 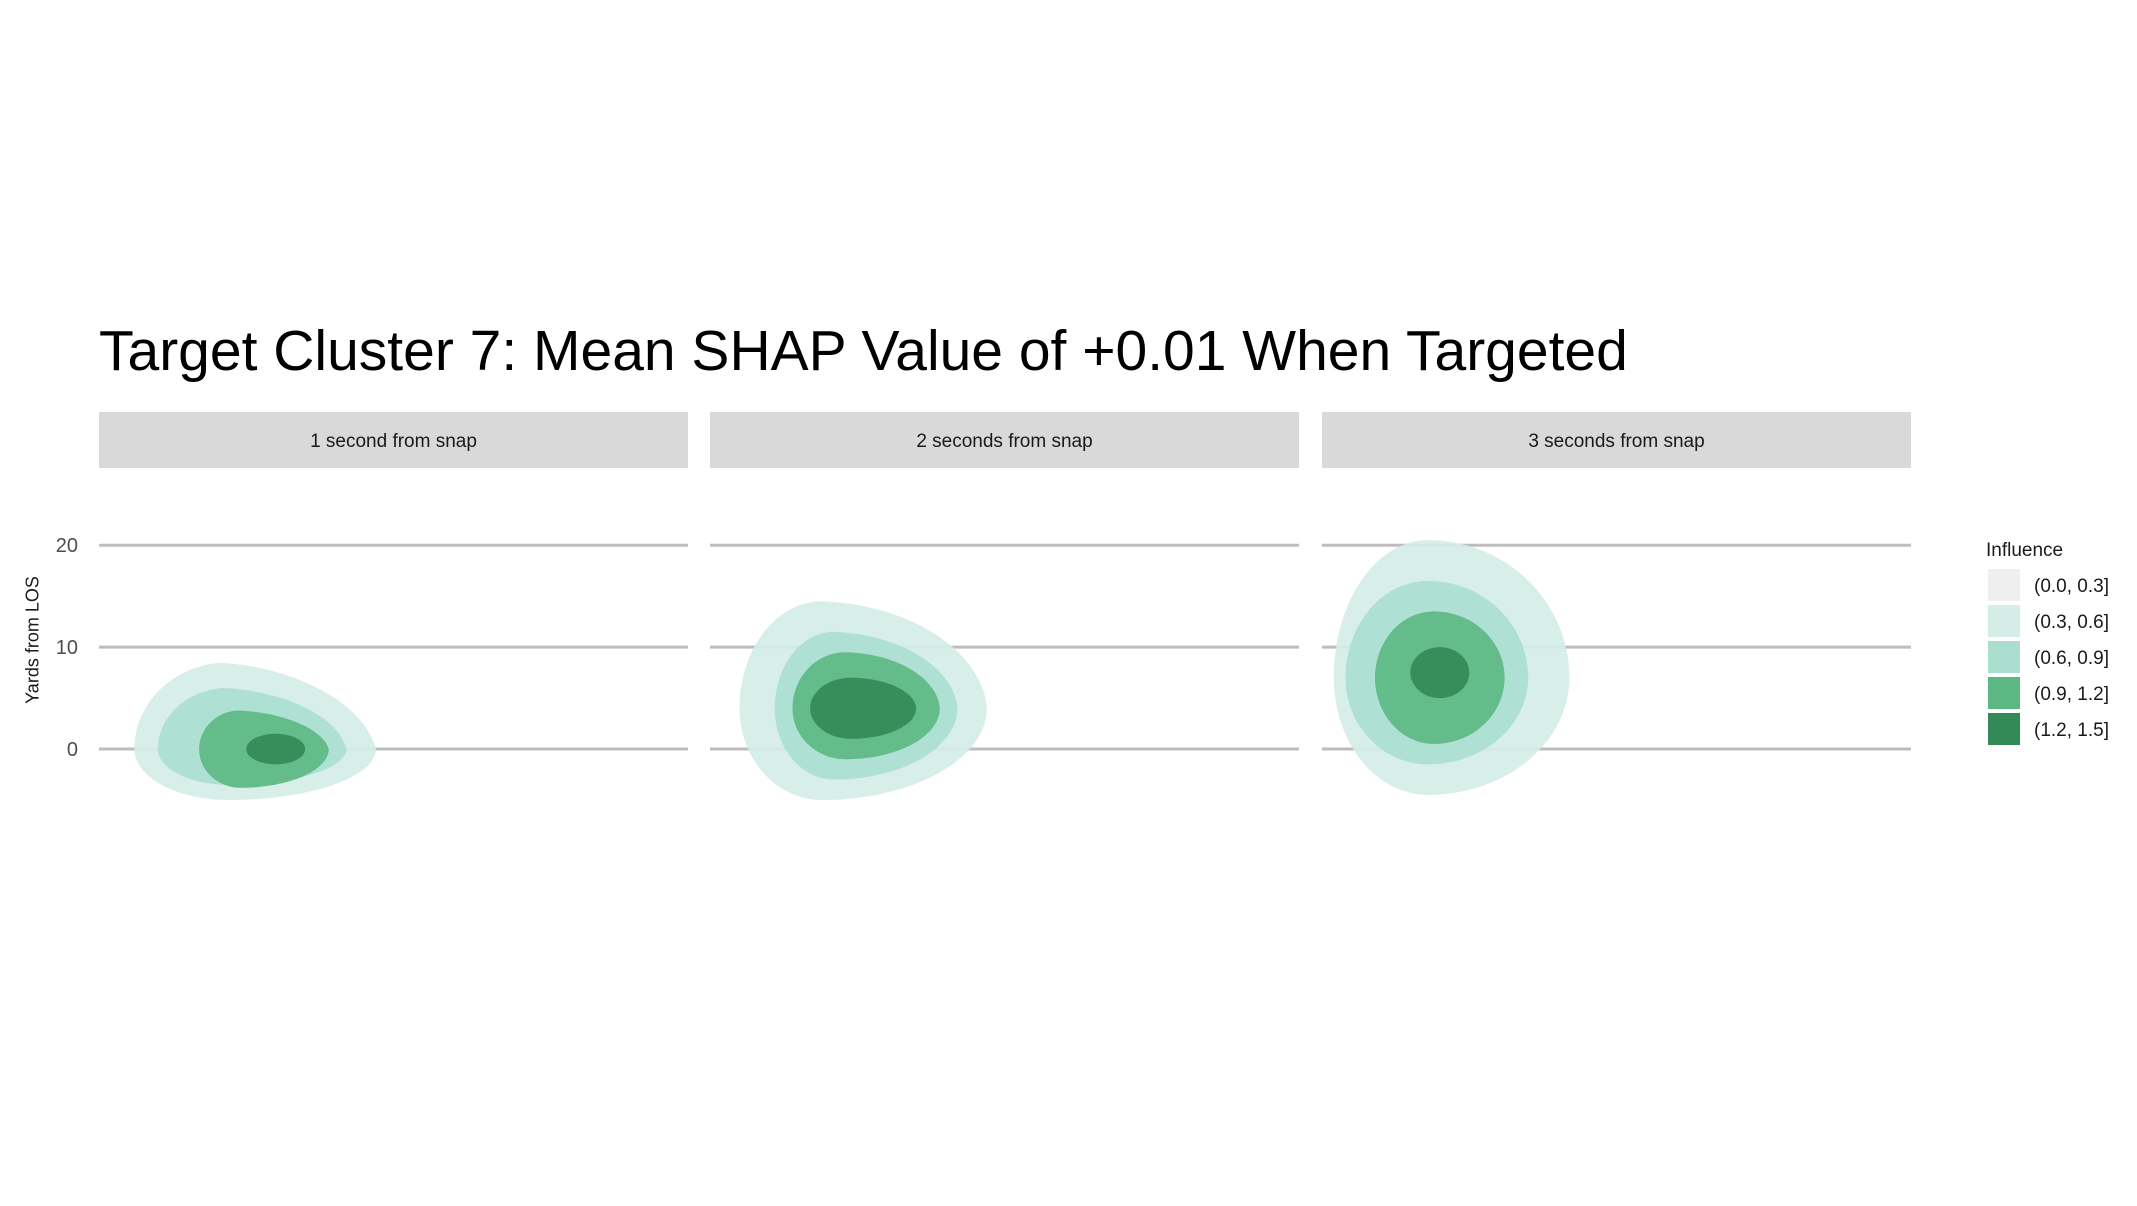 I want to click on legend-label: (0.9, 1.2], so click(x=2071, y=694).